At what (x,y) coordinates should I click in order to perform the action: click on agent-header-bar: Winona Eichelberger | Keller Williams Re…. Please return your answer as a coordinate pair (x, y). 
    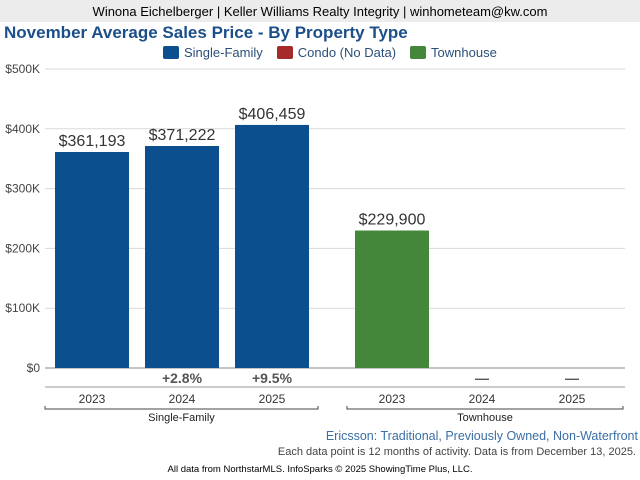
    Looking at the image, I should click on (320, 11).